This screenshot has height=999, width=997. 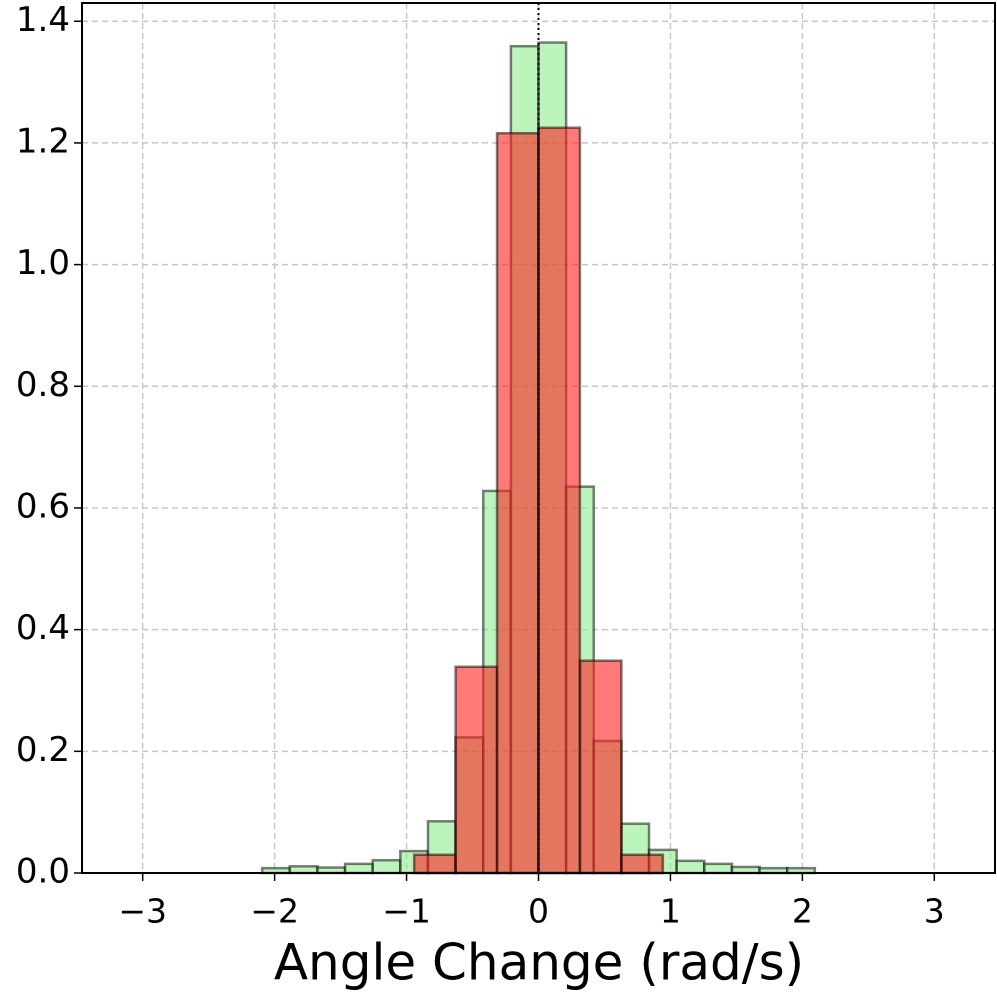 I want to click on y-tick-label: 1.2, so click(x=43, y=141).